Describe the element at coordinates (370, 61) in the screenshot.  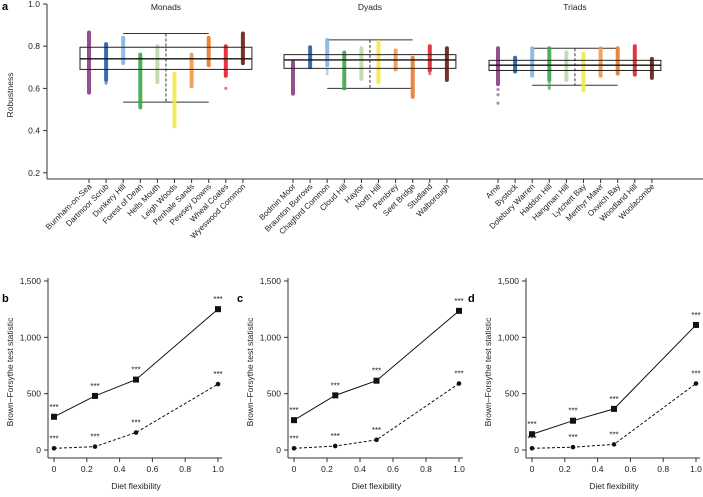
I see `box` at that location.